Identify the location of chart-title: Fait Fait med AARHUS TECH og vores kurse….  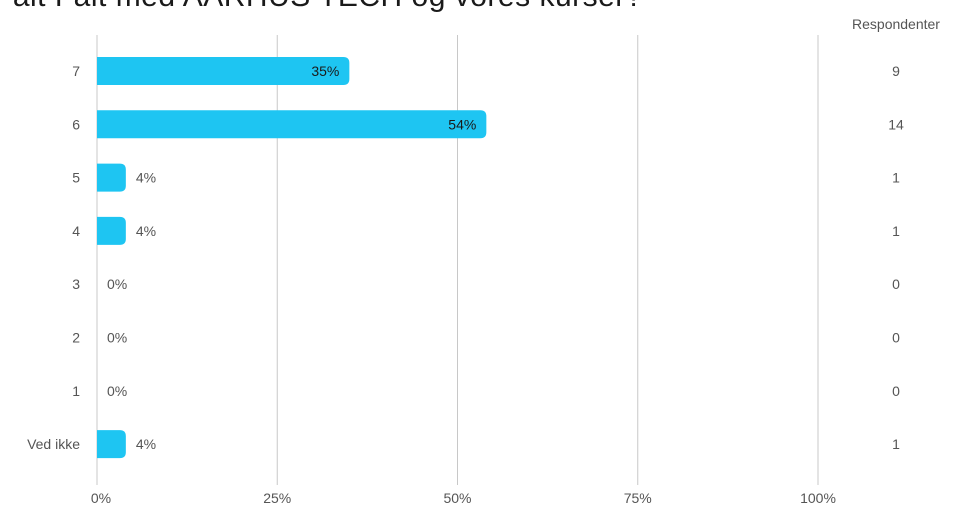
(321, 7).